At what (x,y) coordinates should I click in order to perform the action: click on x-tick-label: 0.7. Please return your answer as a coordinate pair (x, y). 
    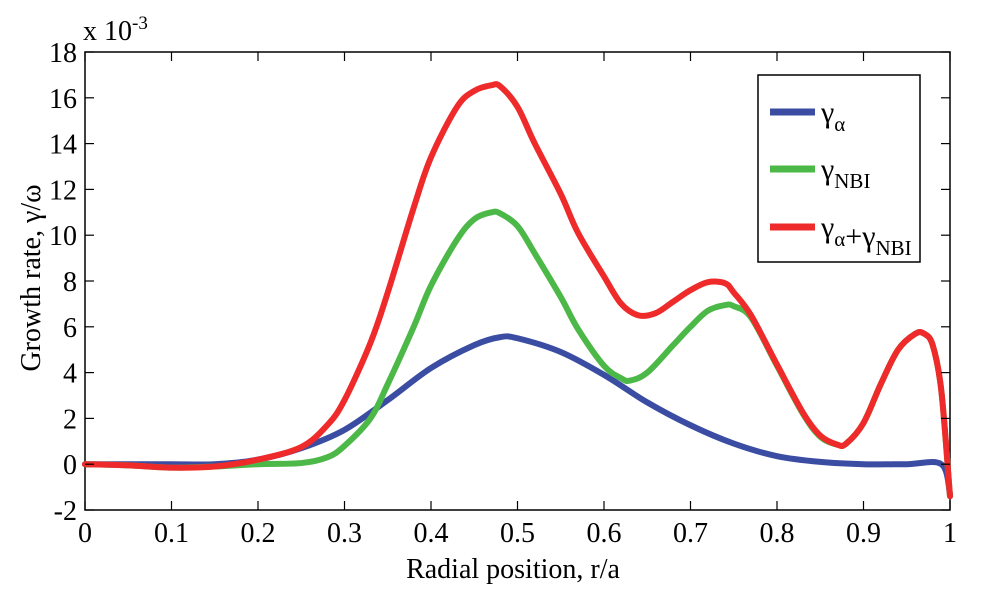
    Looking at the image, I should click on (690, 533).